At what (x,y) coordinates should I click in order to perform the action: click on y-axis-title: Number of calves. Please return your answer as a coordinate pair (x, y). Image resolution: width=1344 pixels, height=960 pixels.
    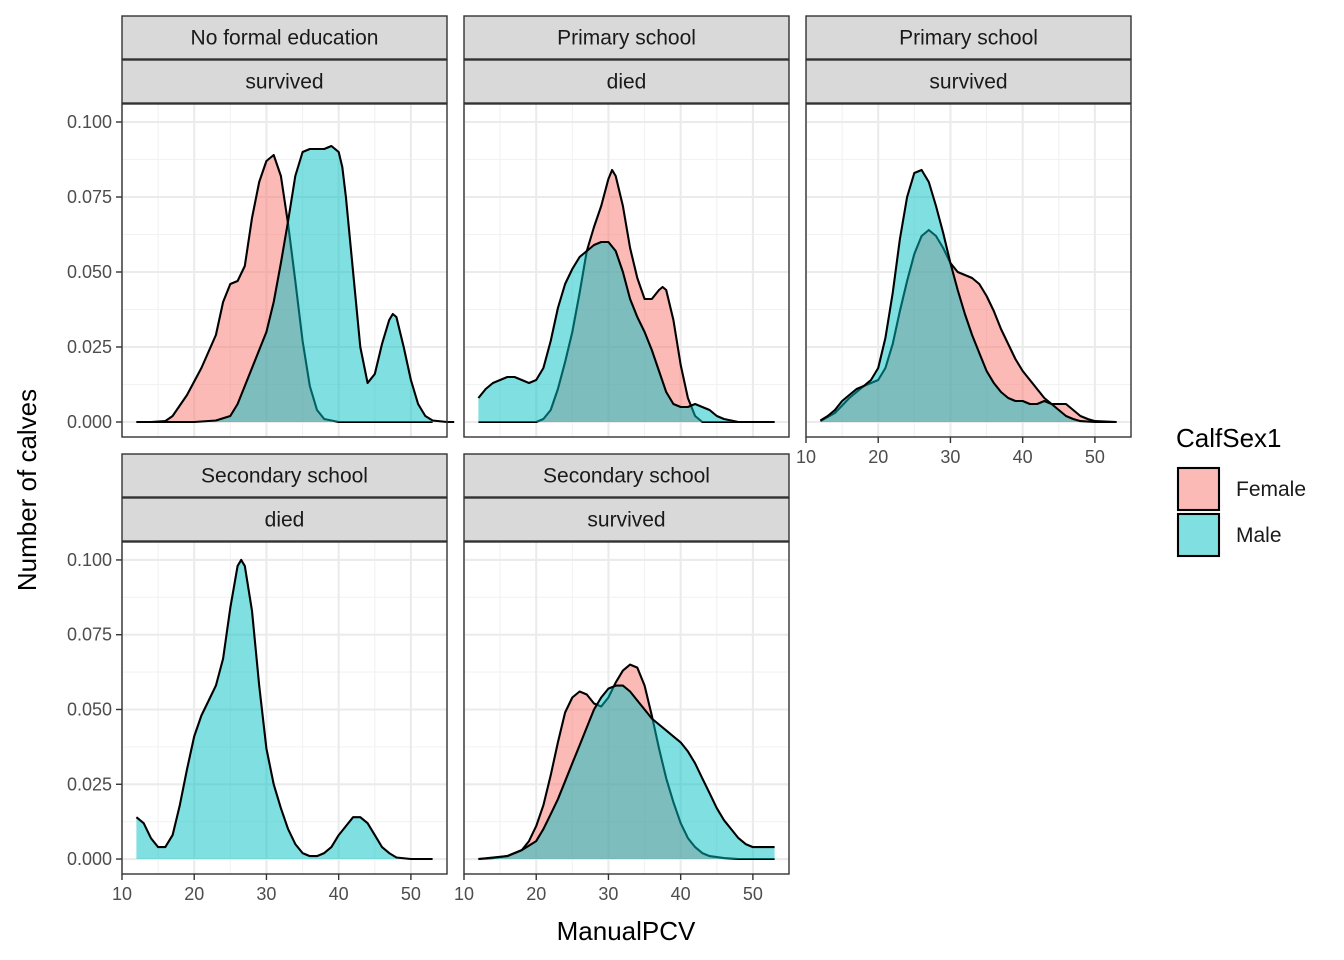
    Looking at the image, I should click on (27, 490).